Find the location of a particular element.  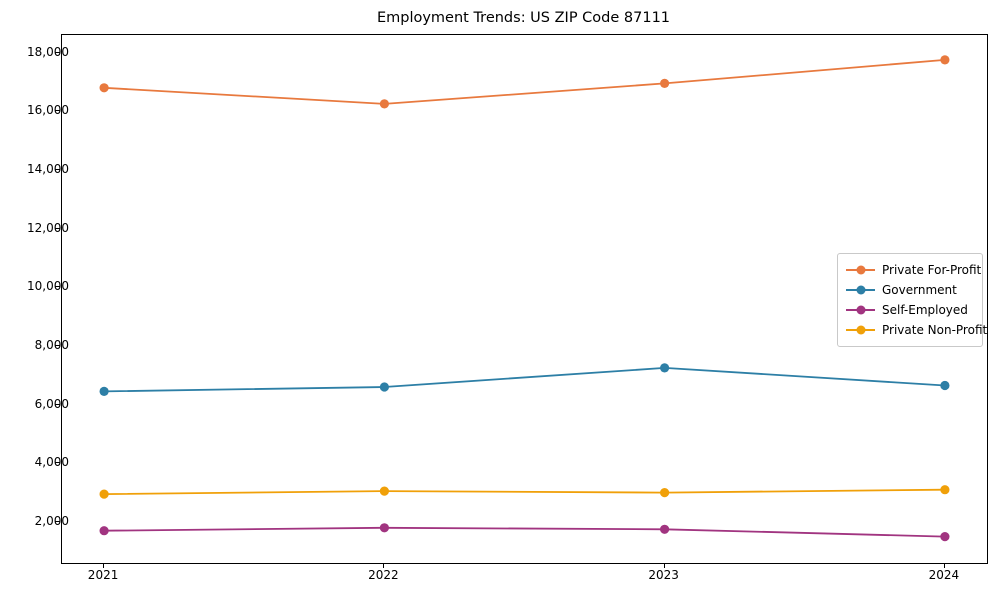

legend-item-label: Government is located at coordinates (919, 290).